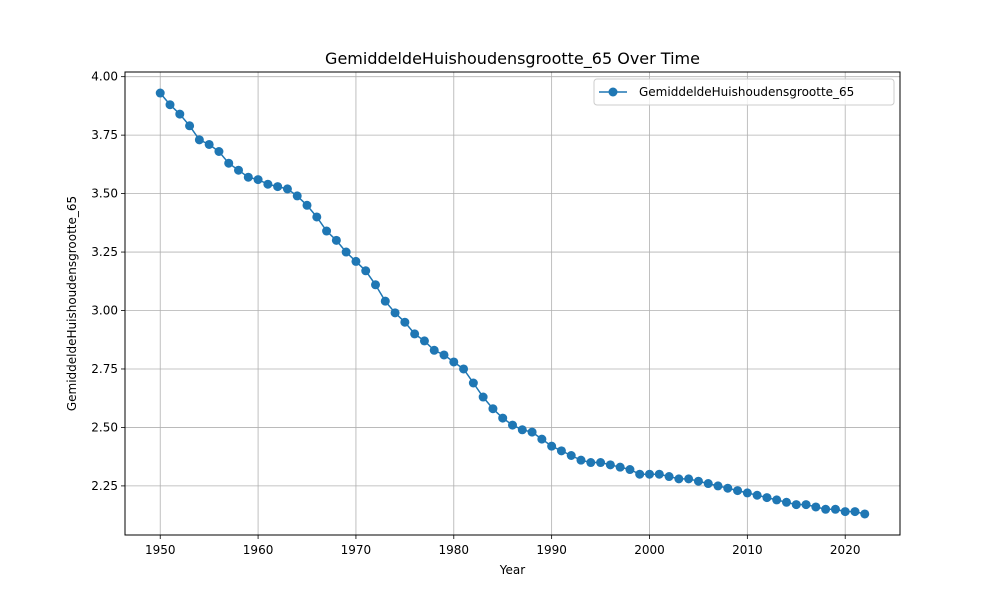  I want to click on x-tick-label: 2020, so click(845, 550).